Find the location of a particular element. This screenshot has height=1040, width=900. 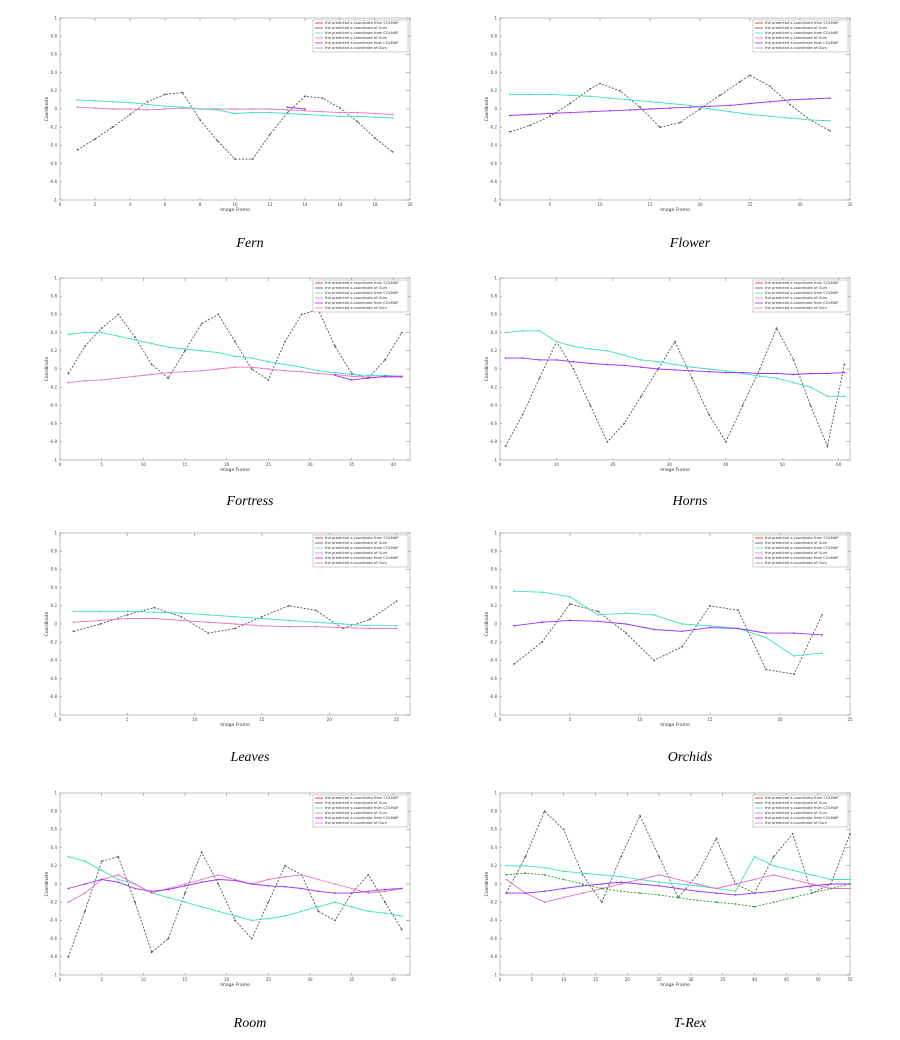

y-tick-label: 0.4 is located at coordinates (494, 847).